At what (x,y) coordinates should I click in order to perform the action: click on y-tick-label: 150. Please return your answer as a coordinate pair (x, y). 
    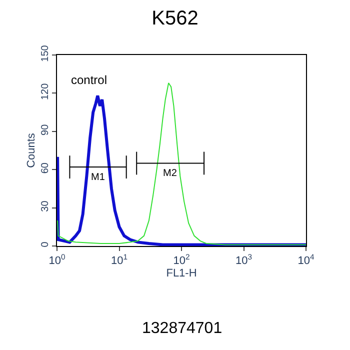
    Looking at the image, I should click on (45, 53).